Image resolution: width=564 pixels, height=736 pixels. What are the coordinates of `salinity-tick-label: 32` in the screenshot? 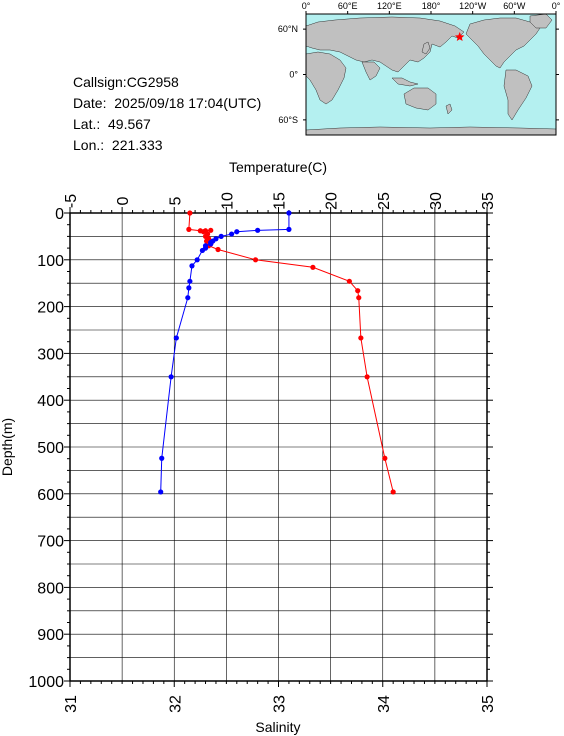 It's located at (175, 704).